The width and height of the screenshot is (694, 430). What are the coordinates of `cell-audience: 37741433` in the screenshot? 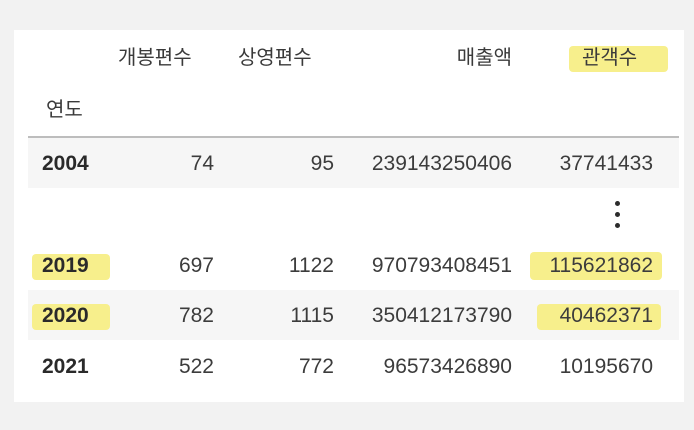 It's located at (606, 163).